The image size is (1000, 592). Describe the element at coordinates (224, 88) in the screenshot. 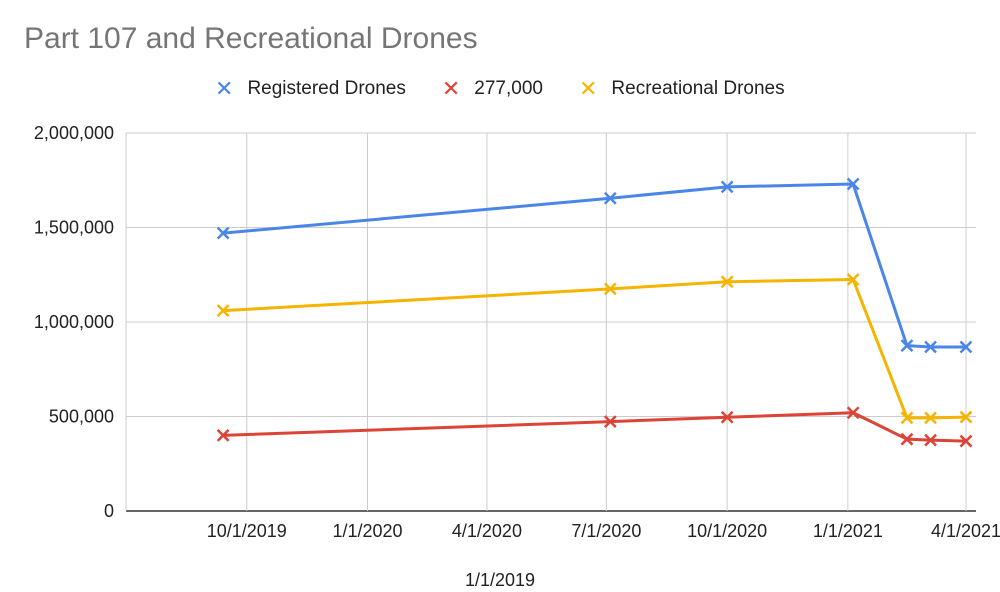

I see `legend-marker-registered: ✕` at that location.